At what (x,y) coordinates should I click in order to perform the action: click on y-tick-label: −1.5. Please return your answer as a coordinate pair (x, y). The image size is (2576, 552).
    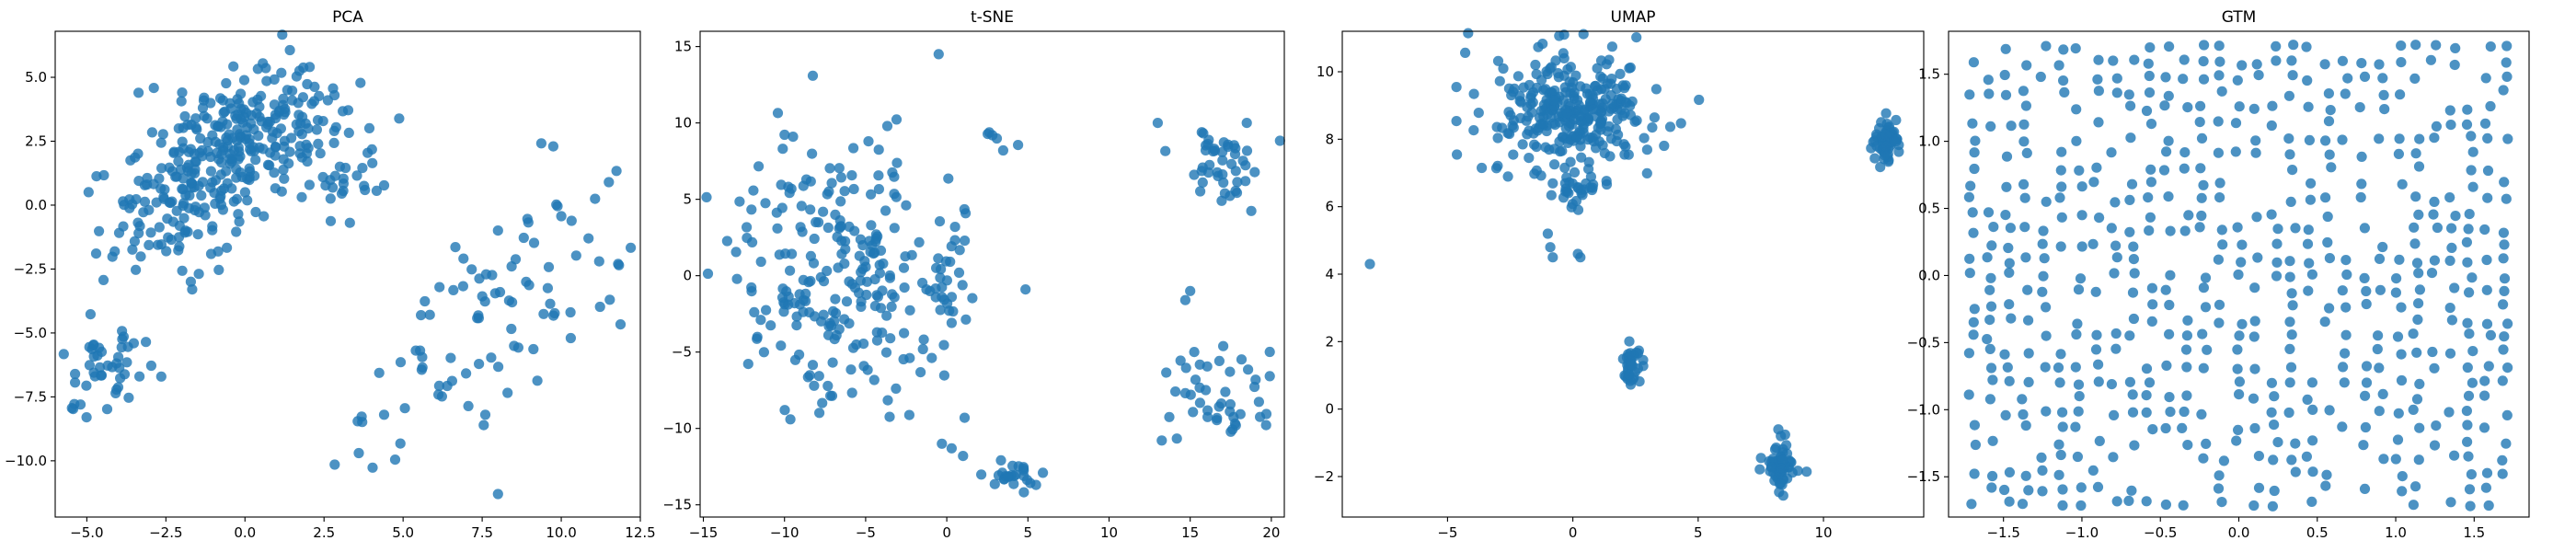
    Looking at the image, I should click on (1924, 476).